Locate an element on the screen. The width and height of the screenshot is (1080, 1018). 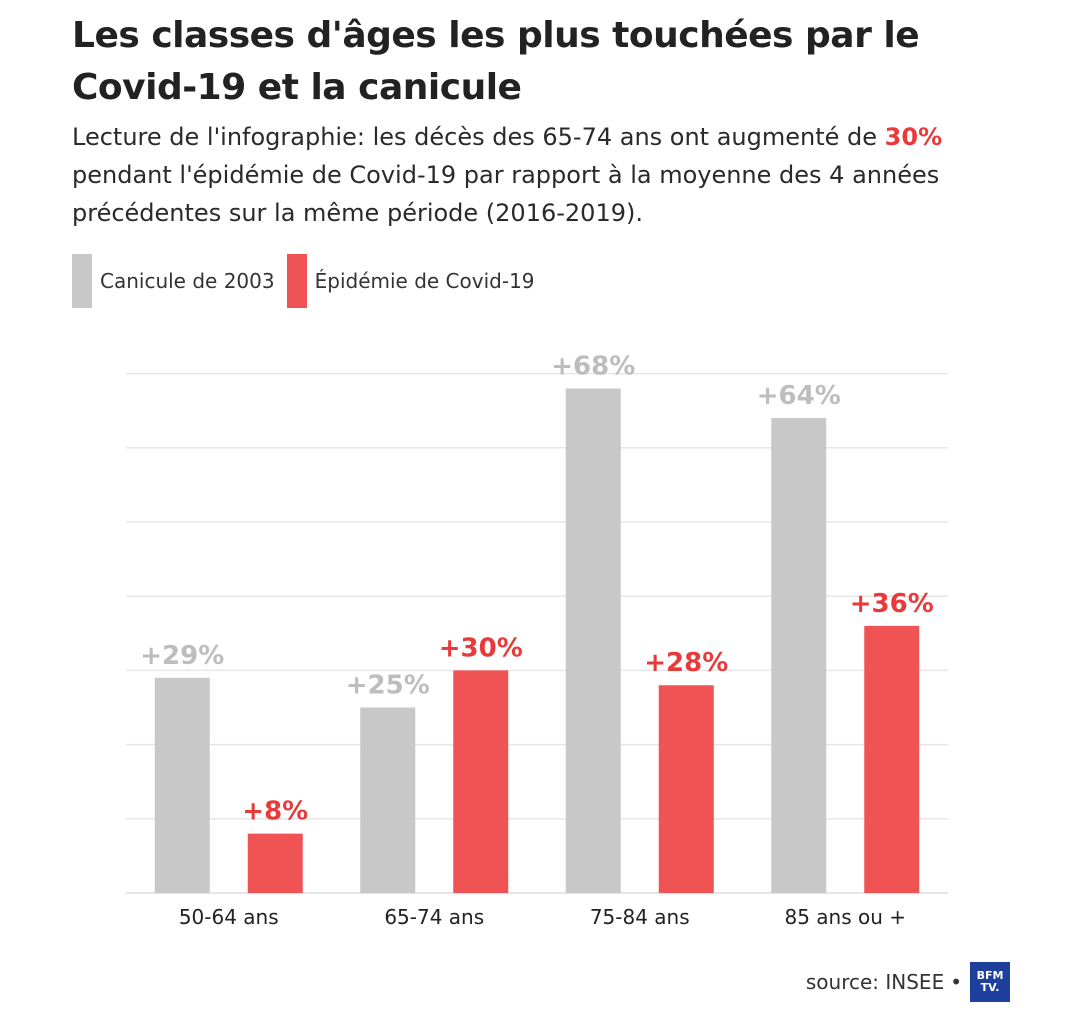
data-label-canicule: +25% is located at coordinates (388, 686).